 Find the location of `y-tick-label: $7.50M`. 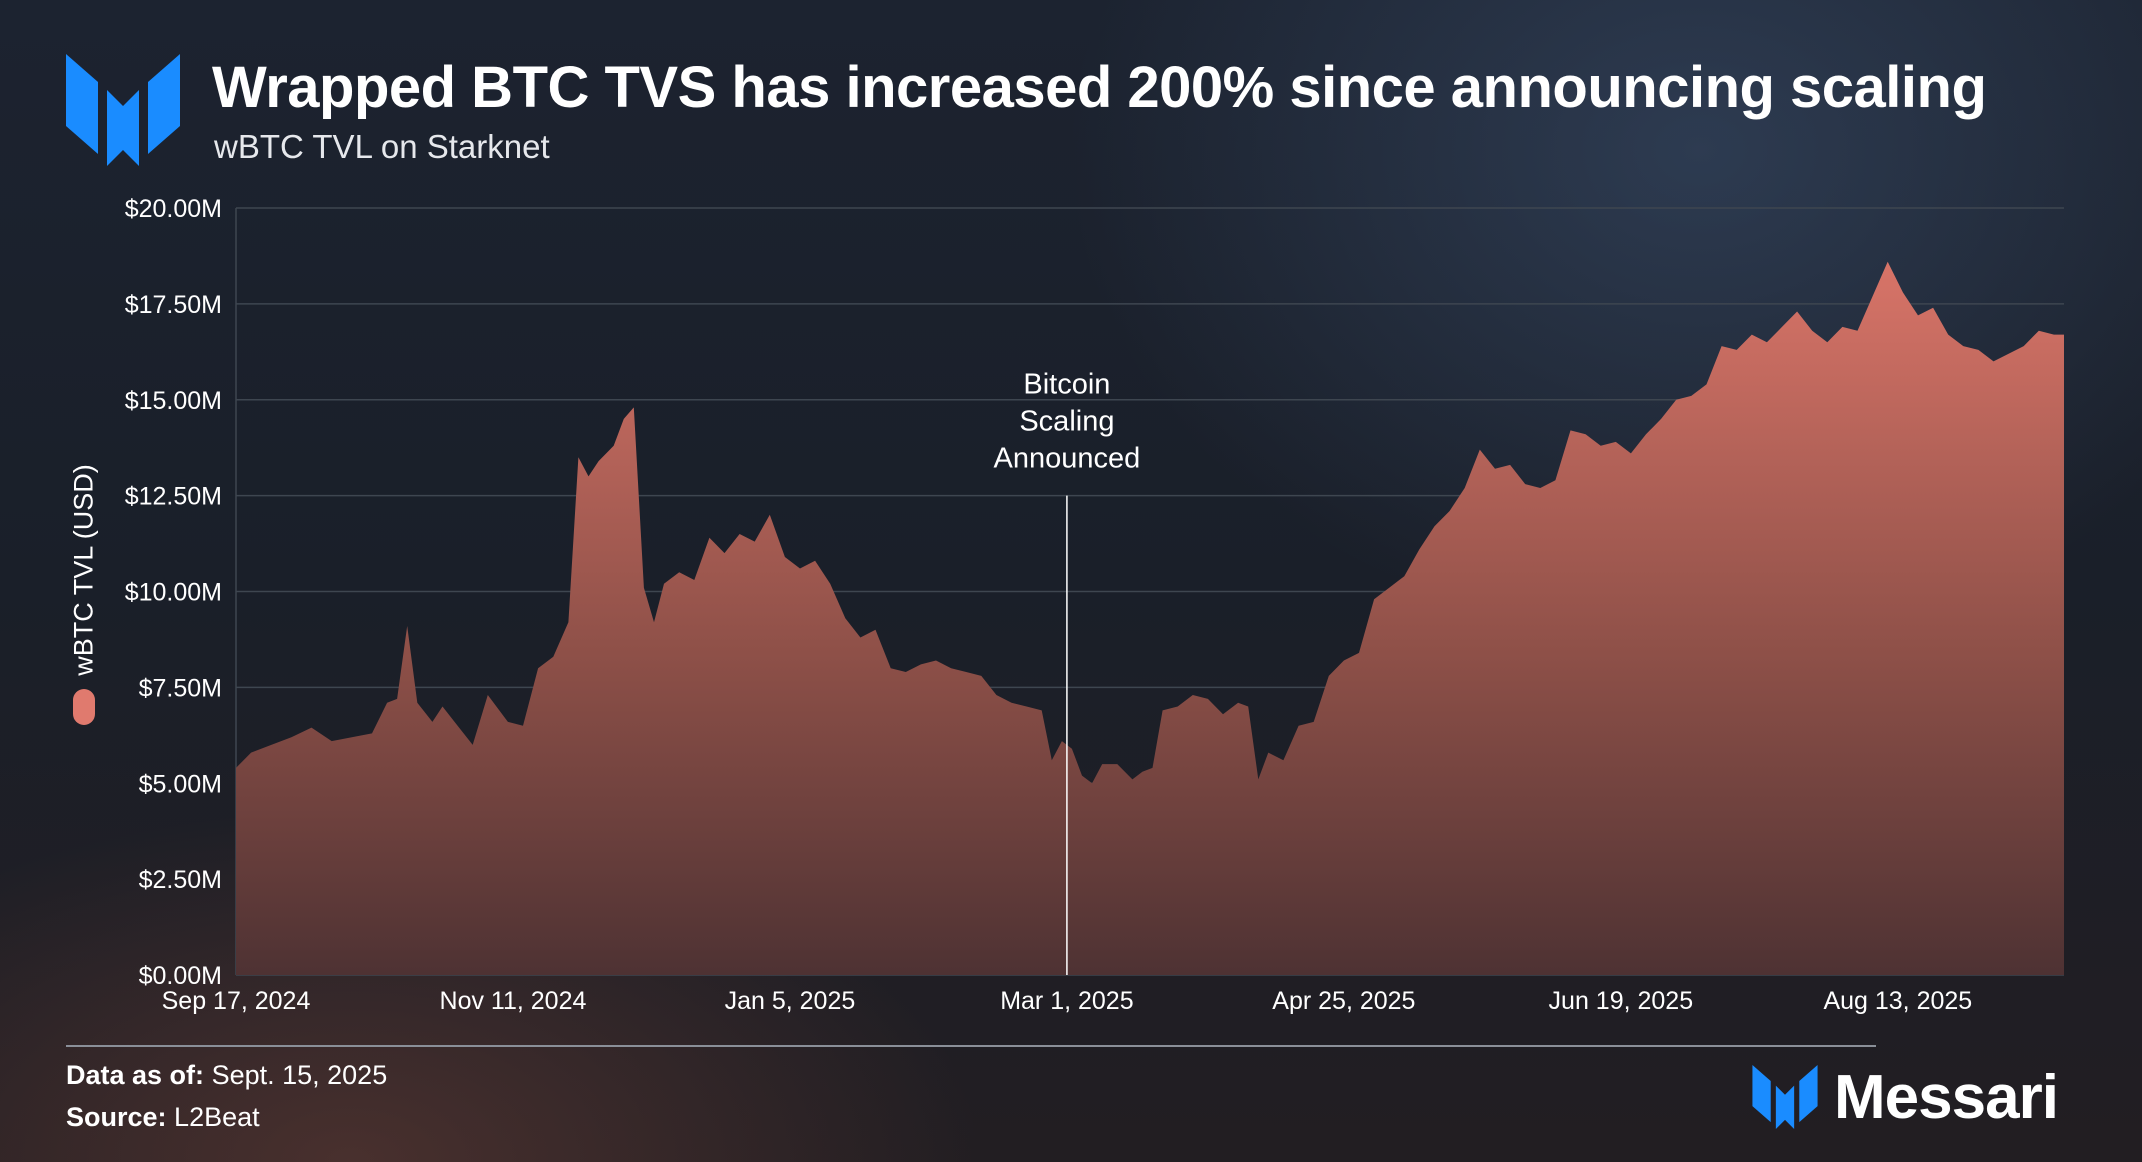

y-tick-label: $7.50M is located at coordinates (180, 688).